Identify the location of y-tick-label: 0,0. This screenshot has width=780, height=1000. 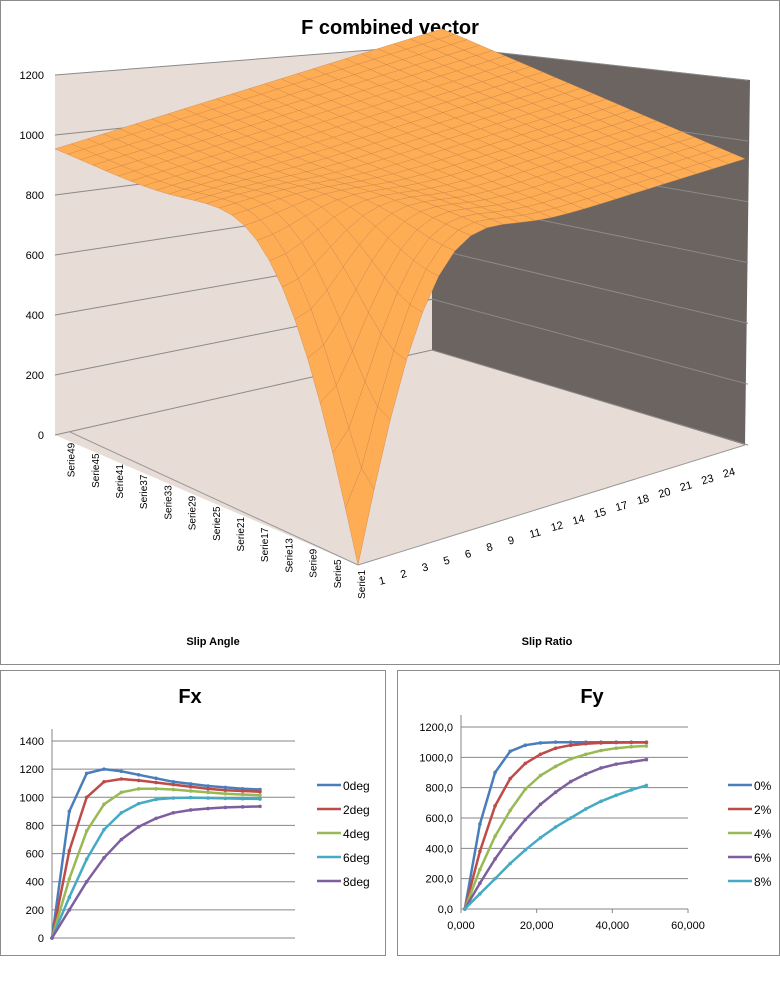
(445, 910).